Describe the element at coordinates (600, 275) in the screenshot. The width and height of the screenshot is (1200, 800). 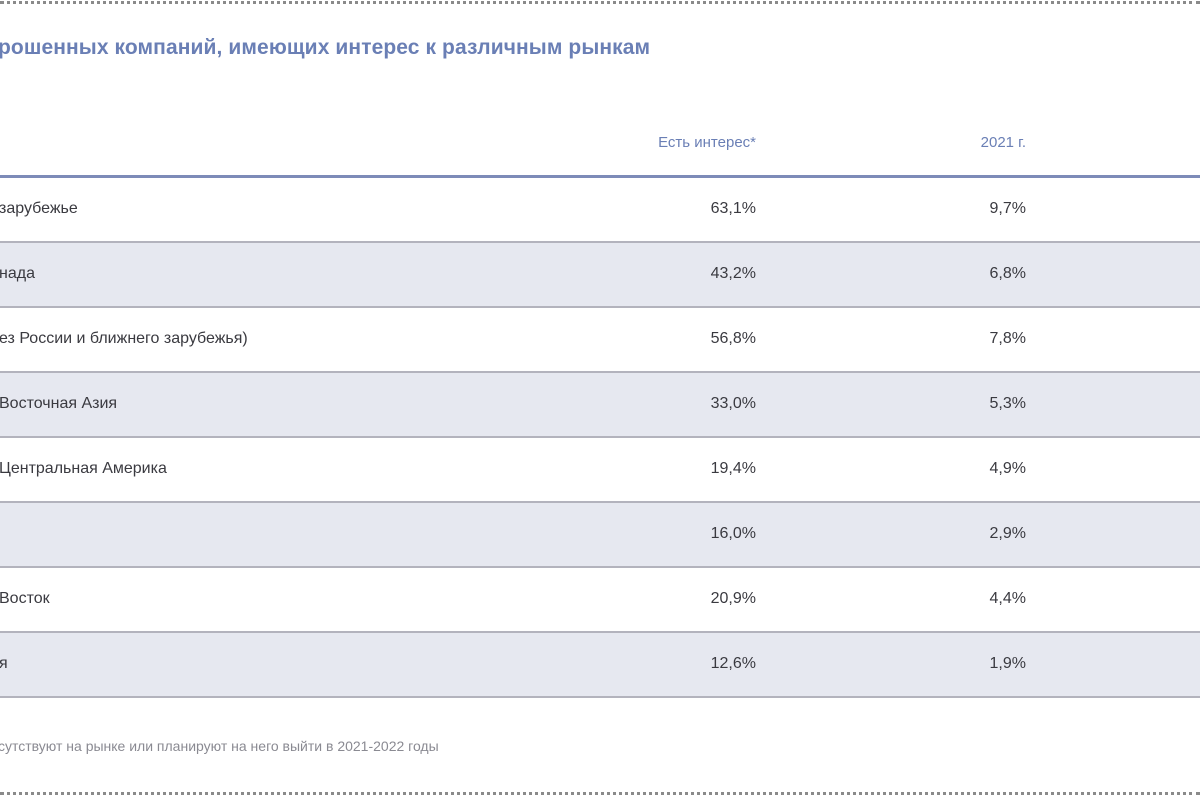
I see `table-row: нада 43,2% 6,8%` at that location.